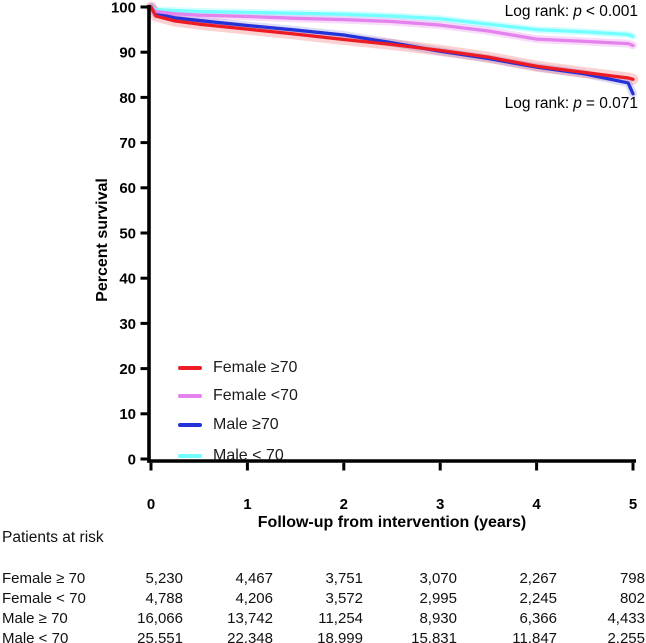 The height and width of the screenshot is (643, 646). Describe the element at coordinates (127, 53) in the screenshot. I see `y-tick-label: 90` at that location.